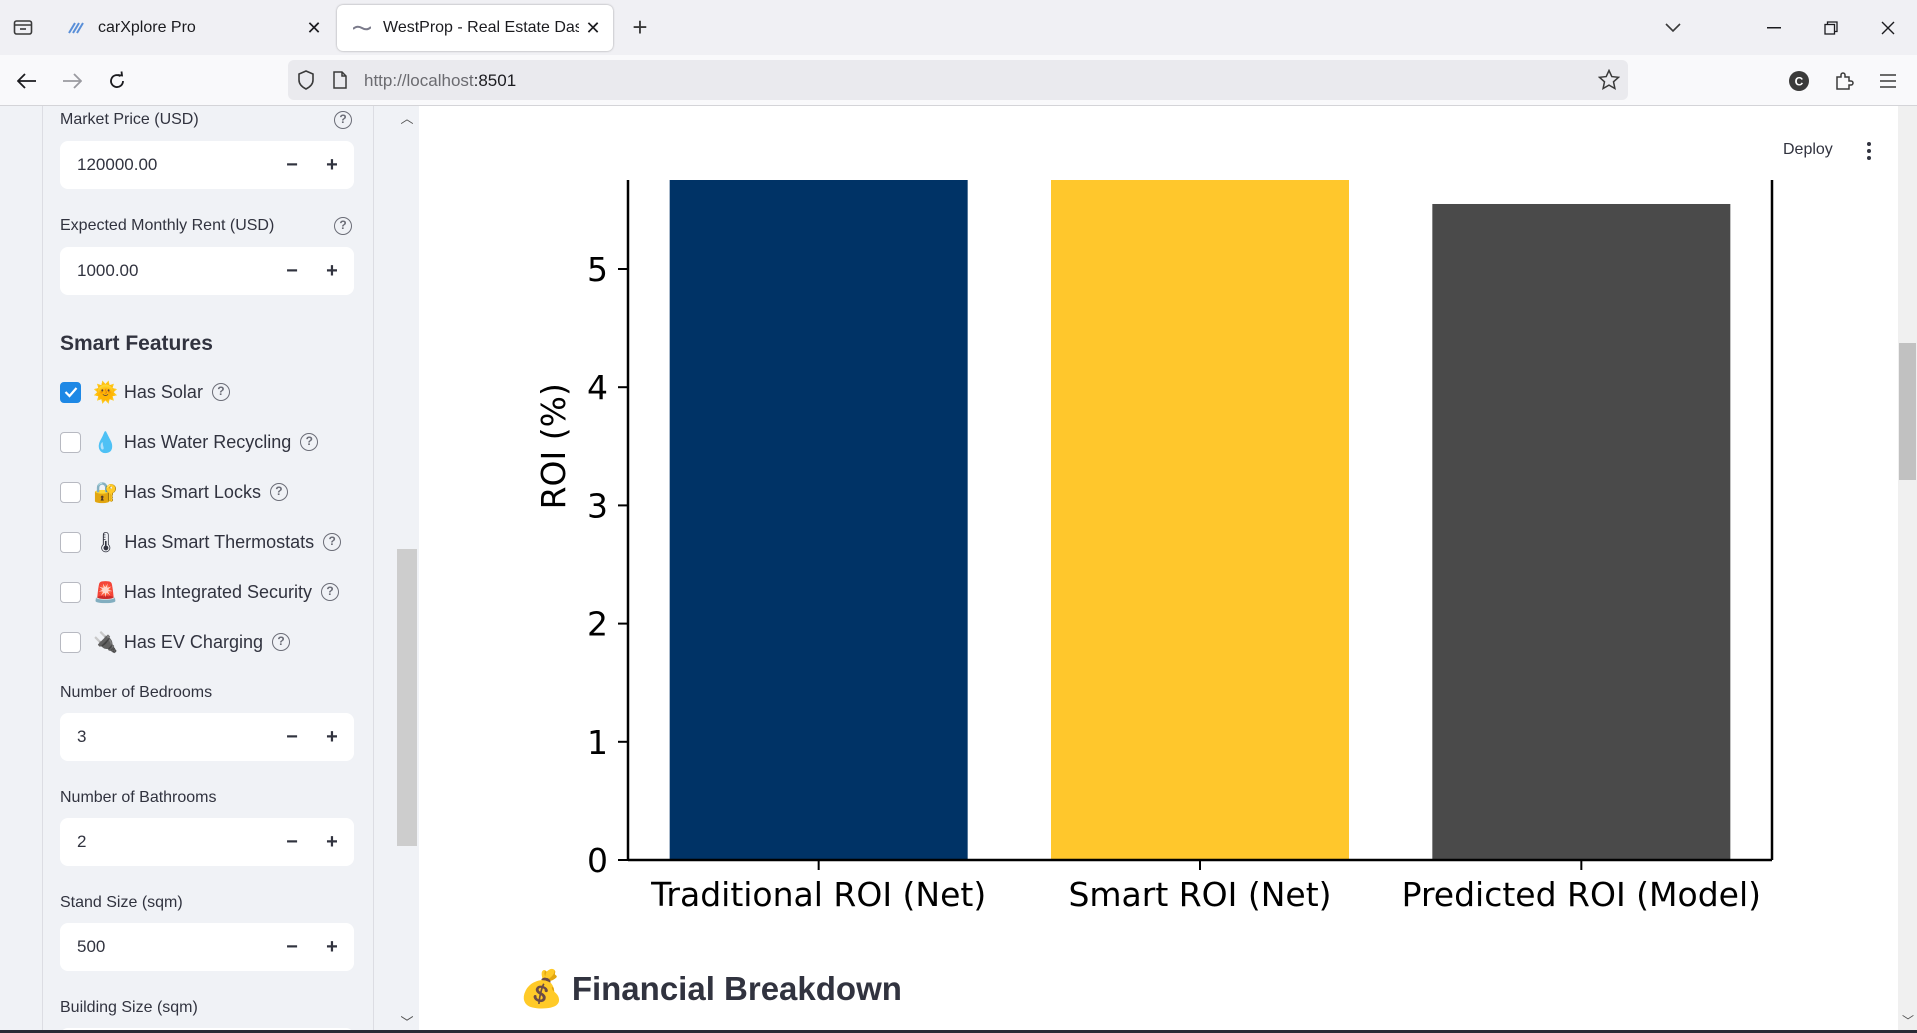 Image resolution: width=1917 pixels, height=1033 pixels. I want to click on monthly-rent-input: 1000.00 − +, so click(207, 271).